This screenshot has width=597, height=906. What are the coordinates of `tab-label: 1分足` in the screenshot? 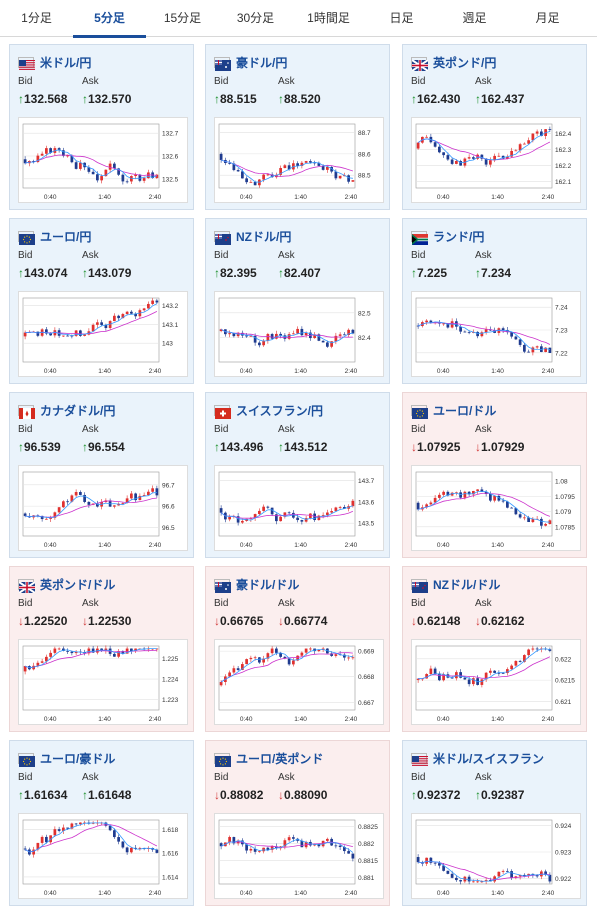 It's located at (36, 18).